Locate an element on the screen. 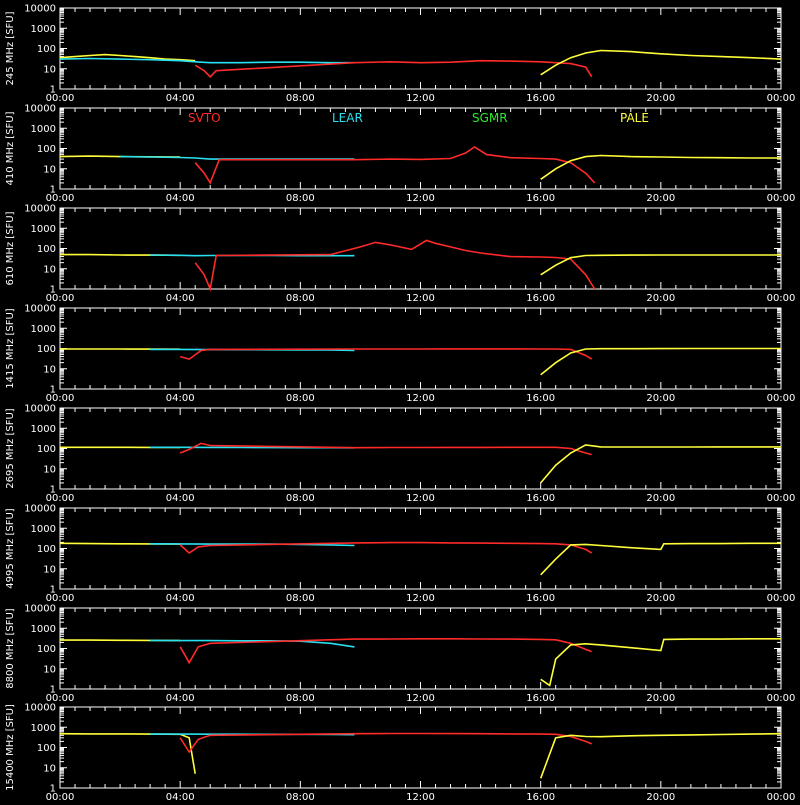  legend-svto: SVTO is located at coordinates (204, 118).